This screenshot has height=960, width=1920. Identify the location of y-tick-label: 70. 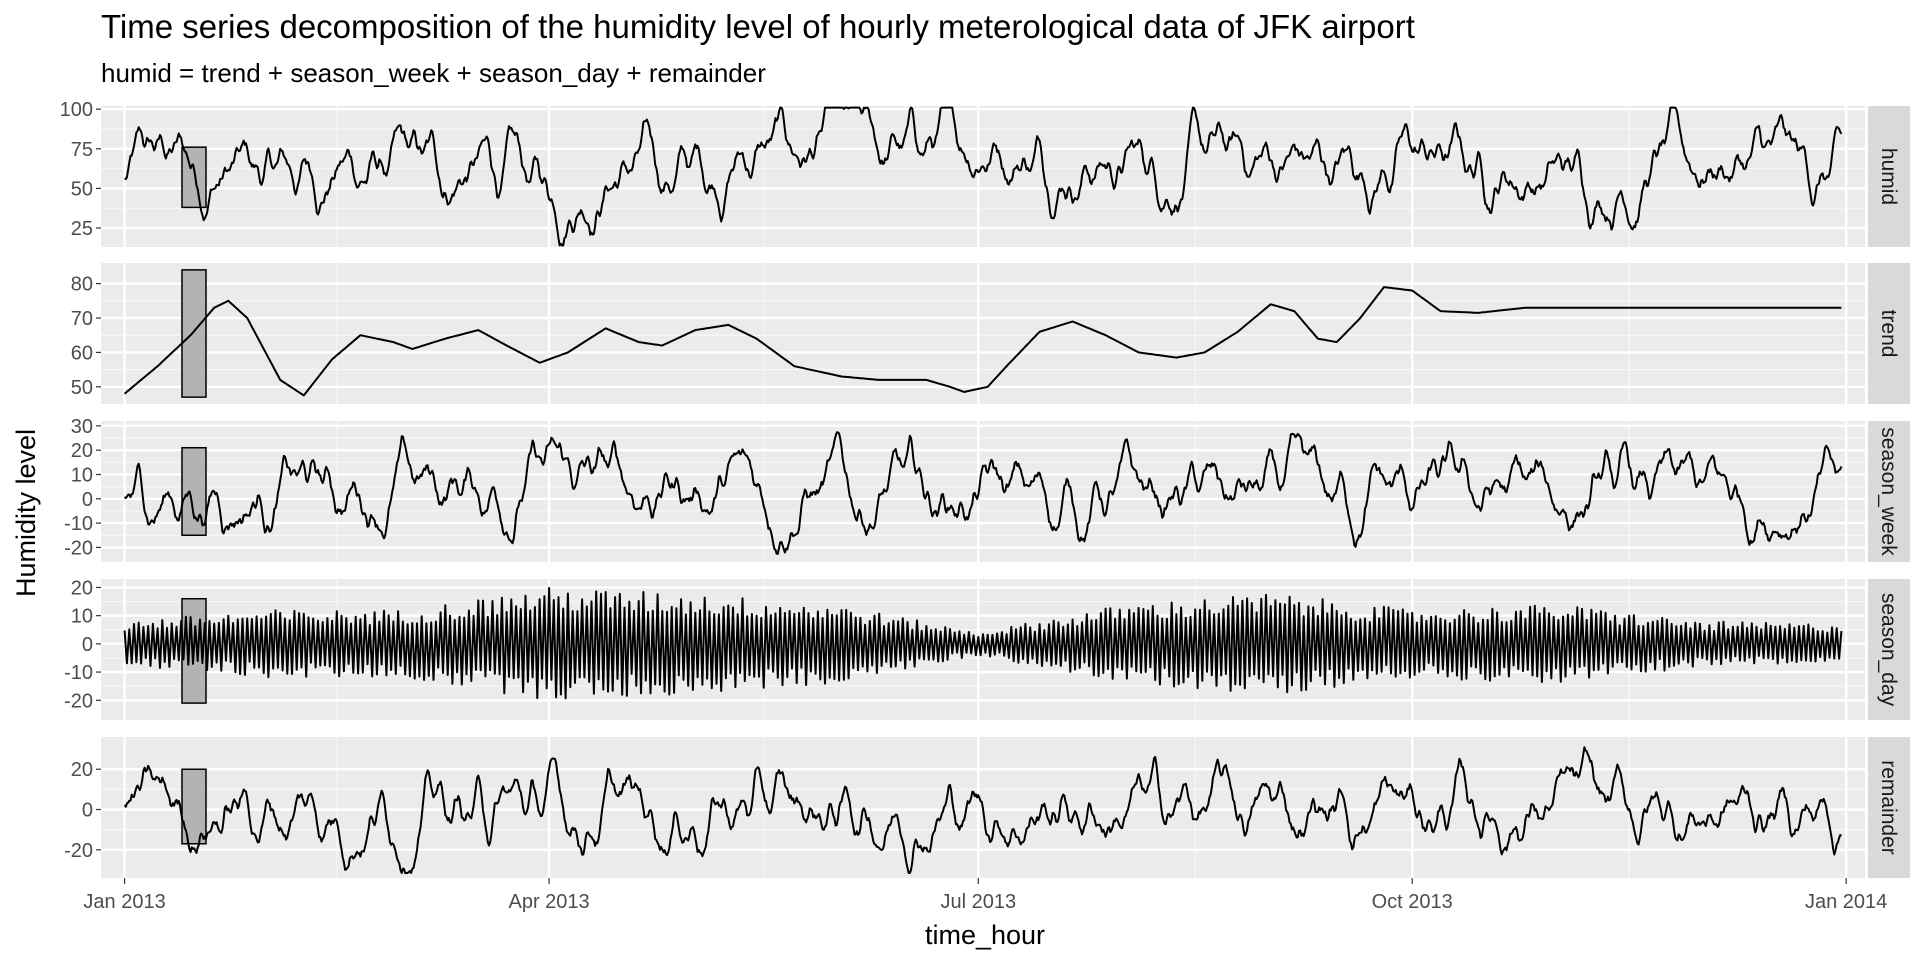
(82, 319).